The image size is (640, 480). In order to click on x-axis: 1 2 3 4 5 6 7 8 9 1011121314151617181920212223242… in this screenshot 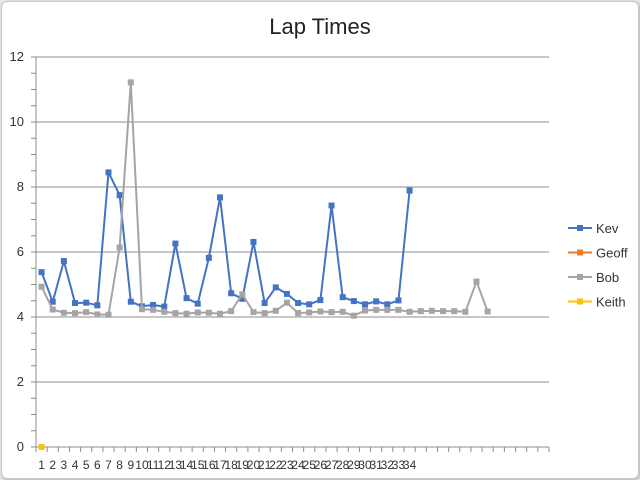, I will do `click(292, 459)`.